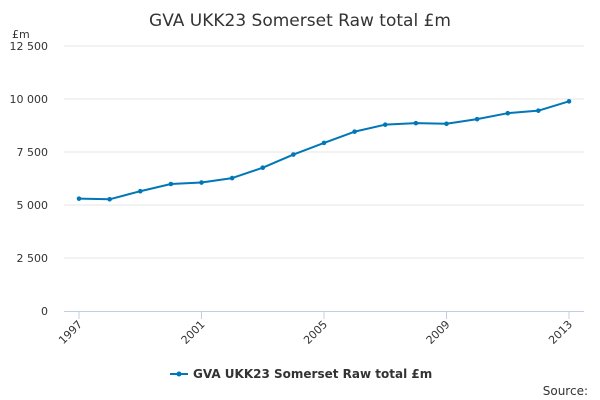 This screenshot has width=600, height=400. Describe the element at coordinates (560, 332) in the screenshot. I see `x-tick-label: 2013` at that location.